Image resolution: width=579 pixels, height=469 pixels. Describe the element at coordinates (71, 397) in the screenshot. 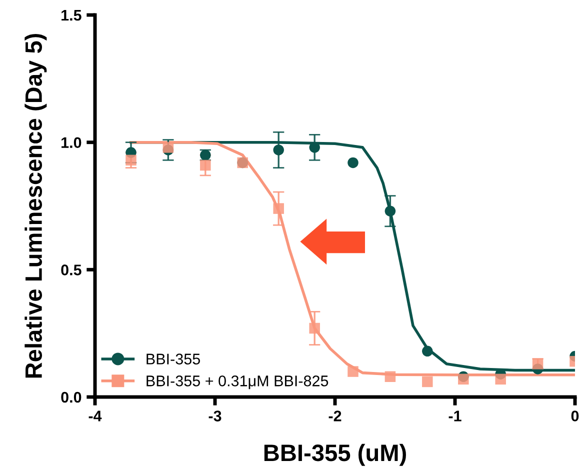

I see `y-tick-label: 0.0` at that location.